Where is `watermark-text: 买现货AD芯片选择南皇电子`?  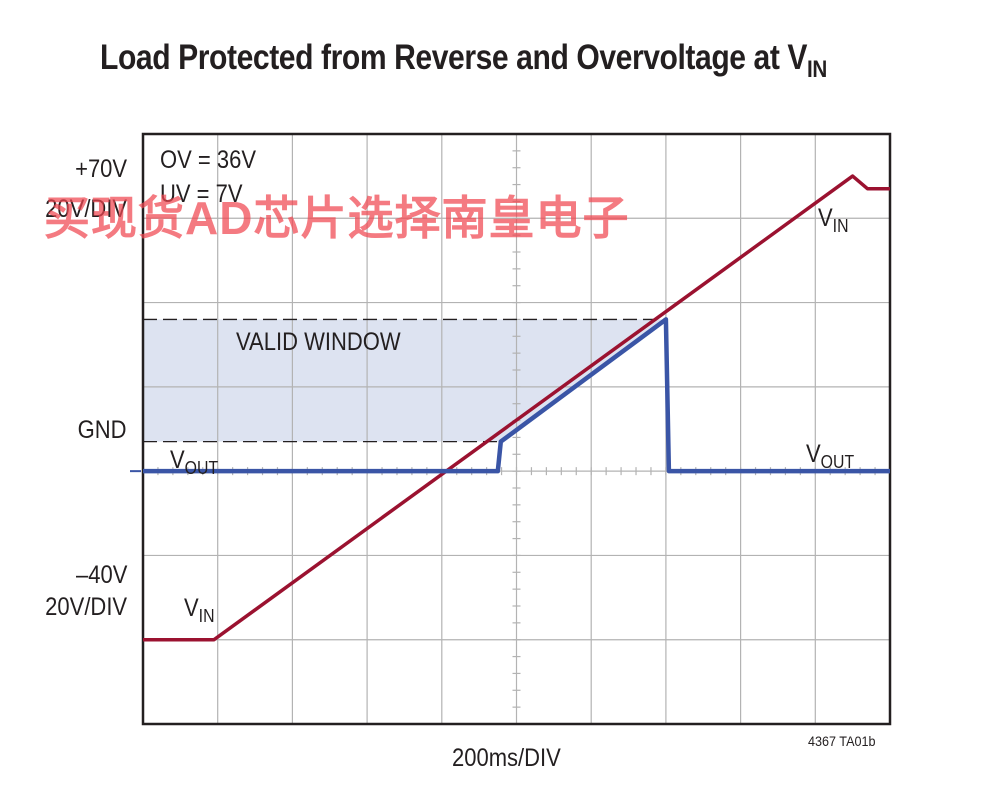
watermark-text: 买现货AD芯片选择南皇电子 is located at coordinates (337, 218).